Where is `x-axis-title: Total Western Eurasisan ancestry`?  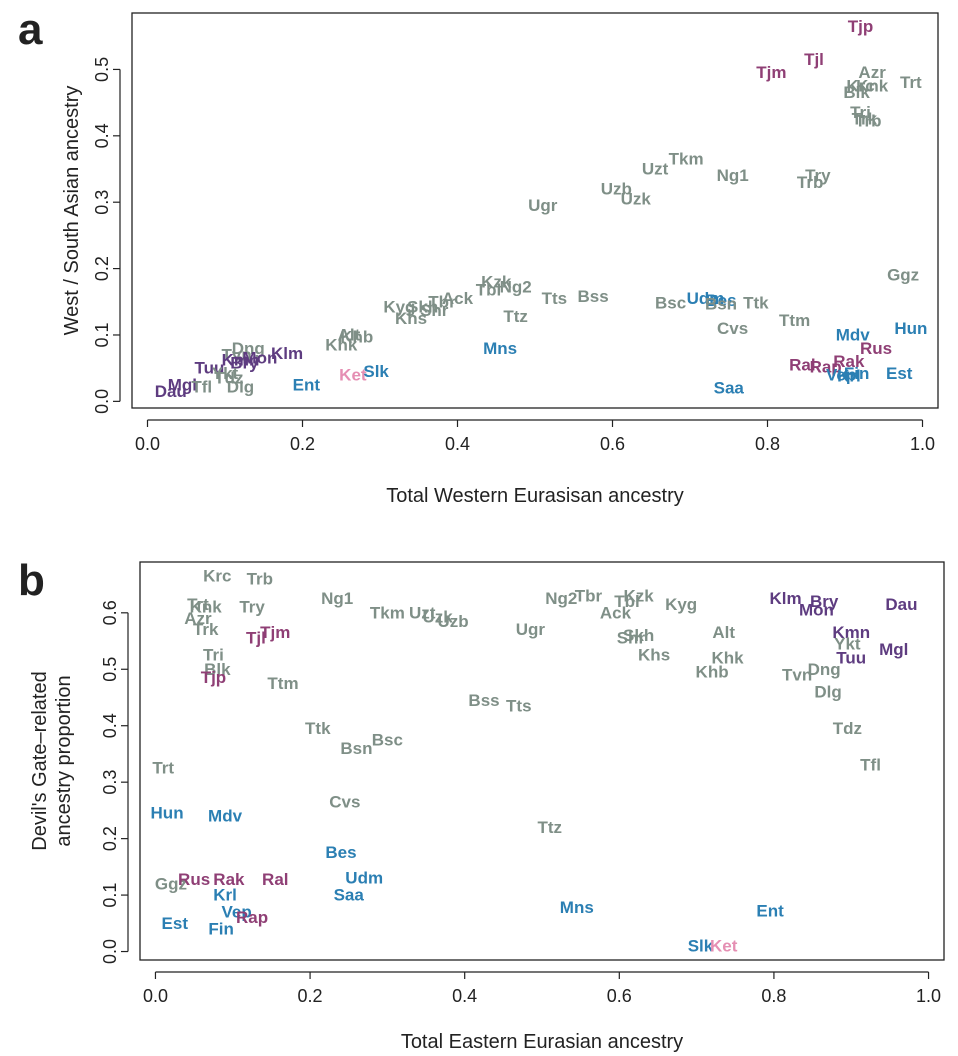 x-axis-title: Total Western Eurasisan ancestry is located at coordinates (535, 496).